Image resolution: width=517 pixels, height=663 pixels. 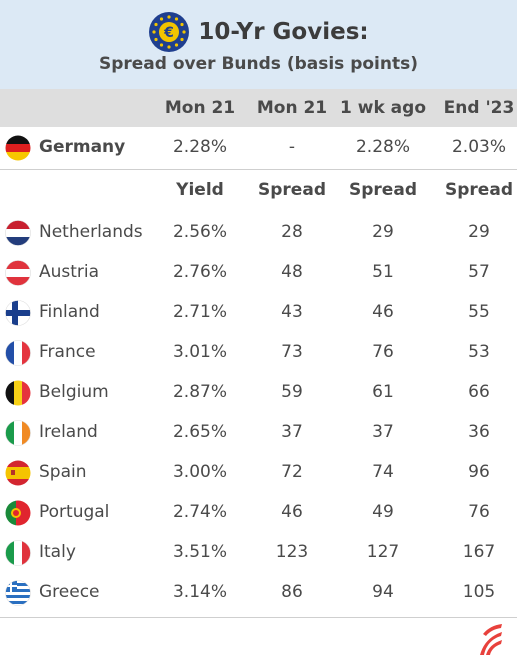 I want to click on ireland-flag-icon, so click(x=18, y=433).